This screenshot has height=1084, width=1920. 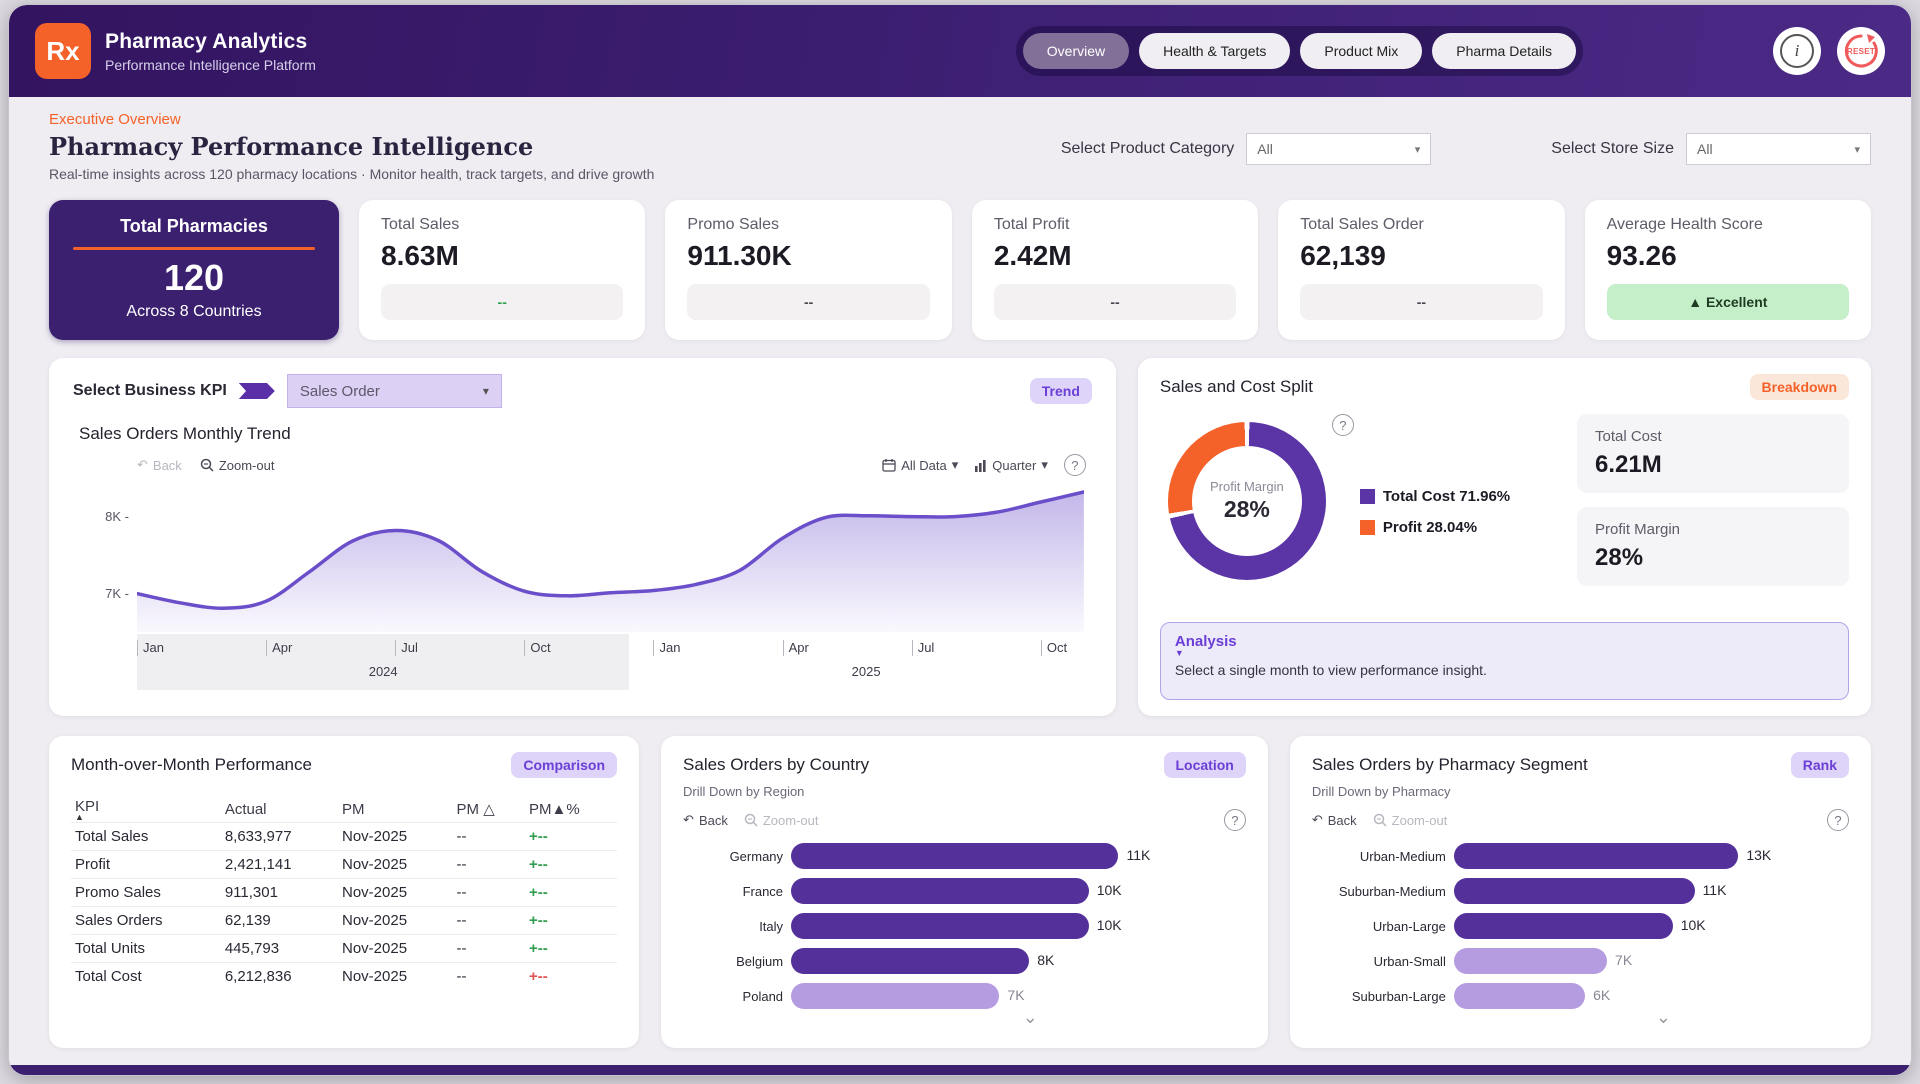 I want to click on bar-row-urban-medium: Urban-Medium 13K, so click(x=1580, y=856).